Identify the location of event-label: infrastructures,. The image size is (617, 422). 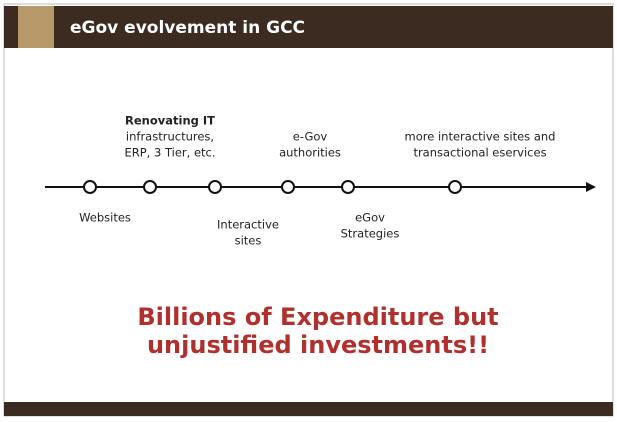
(170, 137).